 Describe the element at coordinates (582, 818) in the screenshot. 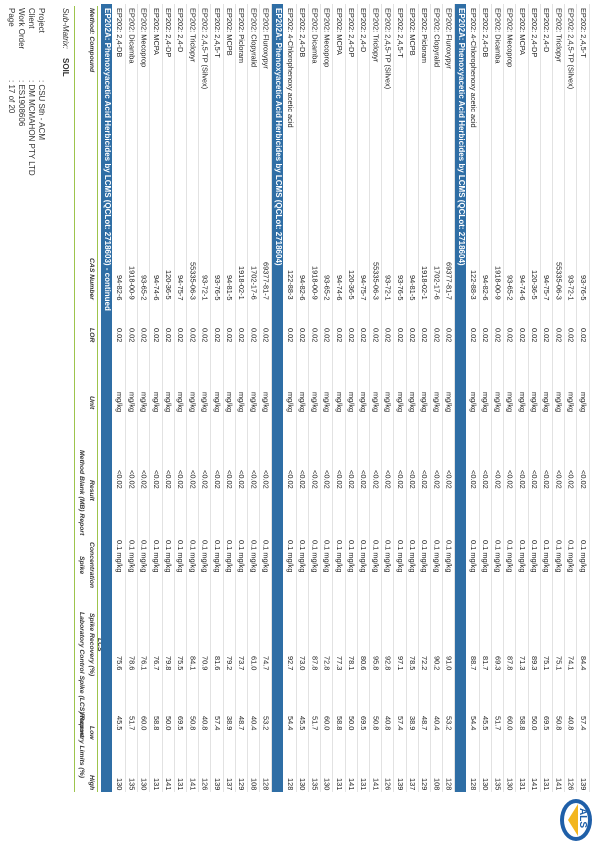

I see `logo-text: ALS` at that location.